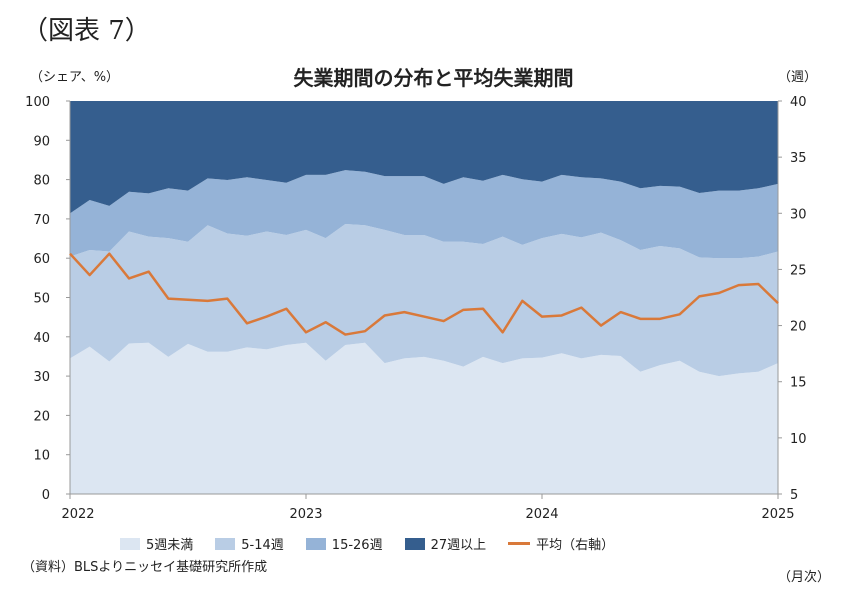 This screenshot has height=603, width=867. I want to click on area-15-26w, so click(424, 214).